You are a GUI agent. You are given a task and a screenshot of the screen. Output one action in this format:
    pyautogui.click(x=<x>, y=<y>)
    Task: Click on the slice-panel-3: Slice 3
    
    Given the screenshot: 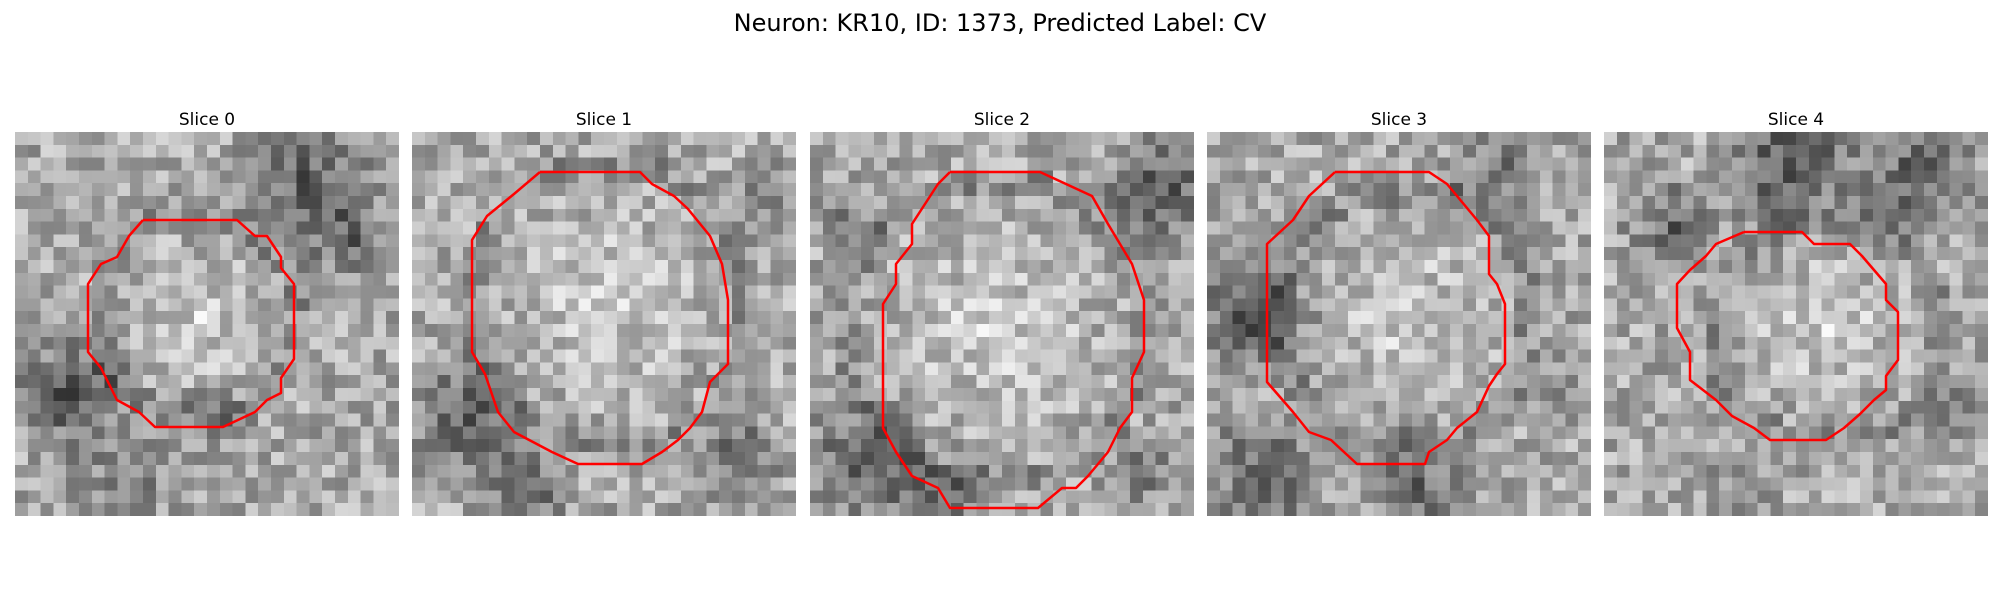 What is the action you would take?
    pyautogui.click(x=1399, y=312)
    